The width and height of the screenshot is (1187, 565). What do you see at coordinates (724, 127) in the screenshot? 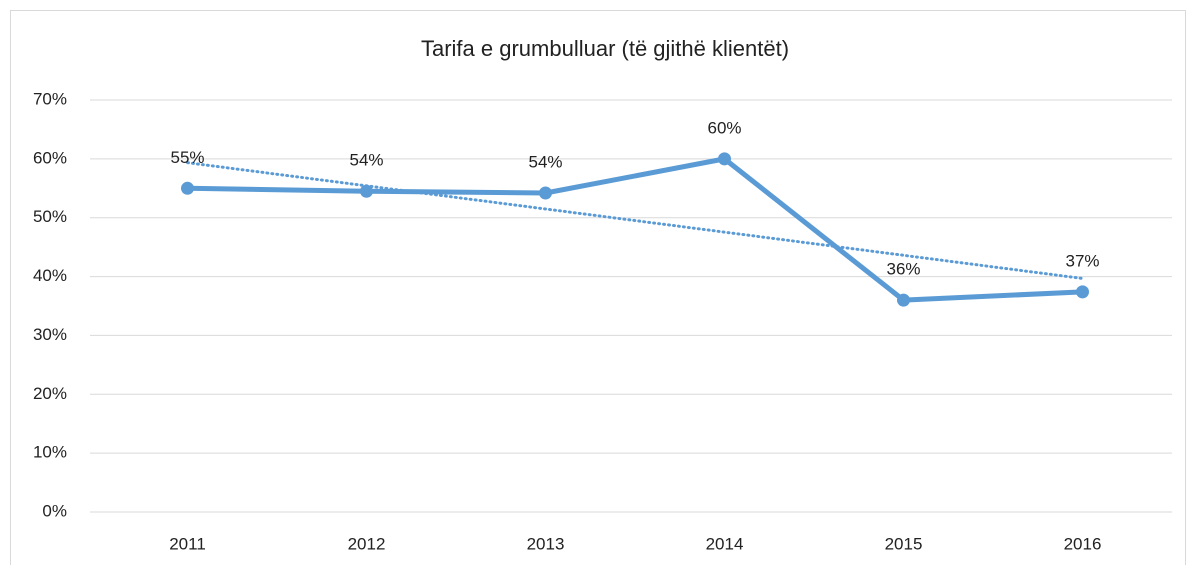
I see `data-label: 60%` at bounding box center [724, 127].